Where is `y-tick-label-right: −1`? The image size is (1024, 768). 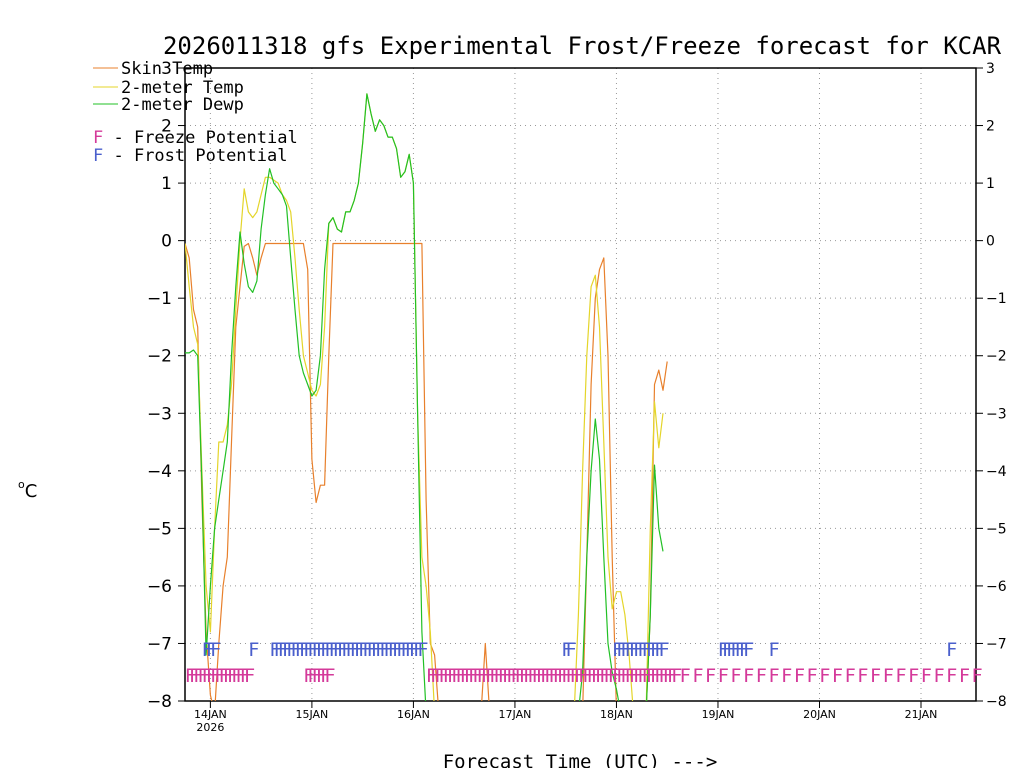
y-tick-label-right: −1 is located at coordinates (996, 299).